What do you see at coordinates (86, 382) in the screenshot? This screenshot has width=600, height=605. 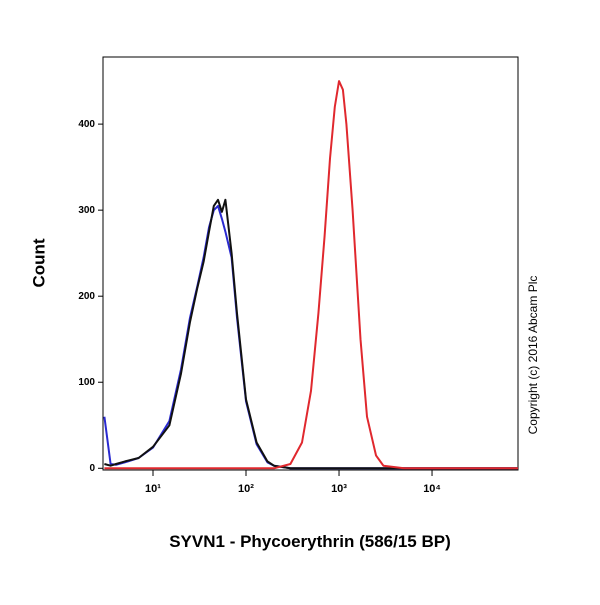 I see `y-tick-label: 100` at bounding box center [86, 382].